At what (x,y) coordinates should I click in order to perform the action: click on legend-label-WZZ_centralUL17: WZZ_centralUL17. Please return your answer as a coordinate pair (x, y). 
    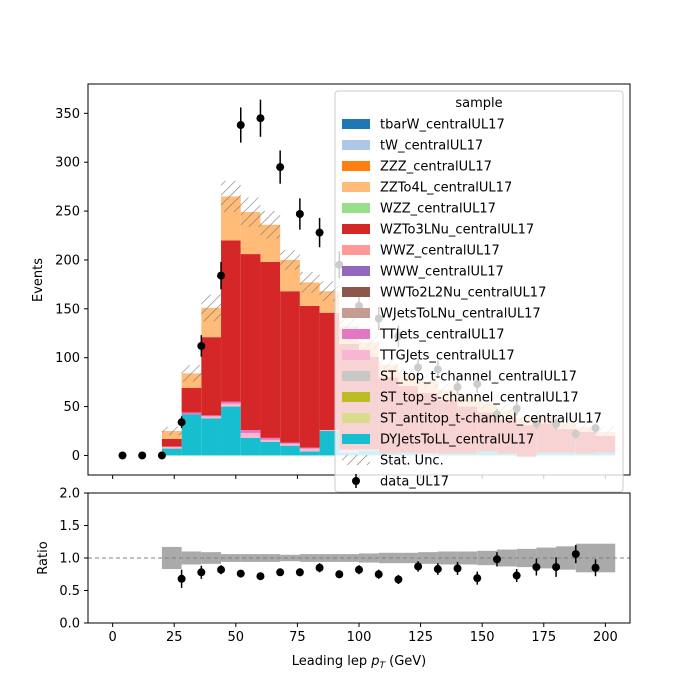
    Looking at the image, I should click on (438, 209).